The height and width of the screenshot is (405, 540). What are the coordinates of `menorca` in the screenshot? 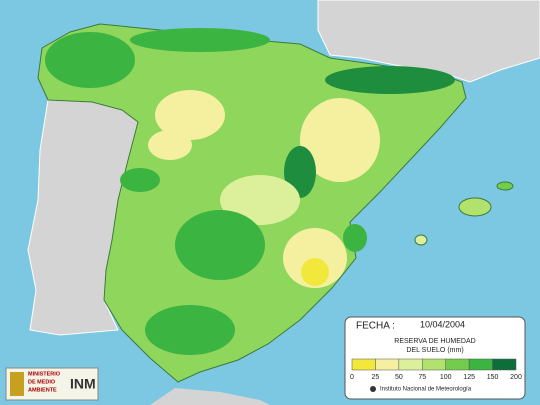 It's located at (505, 186).